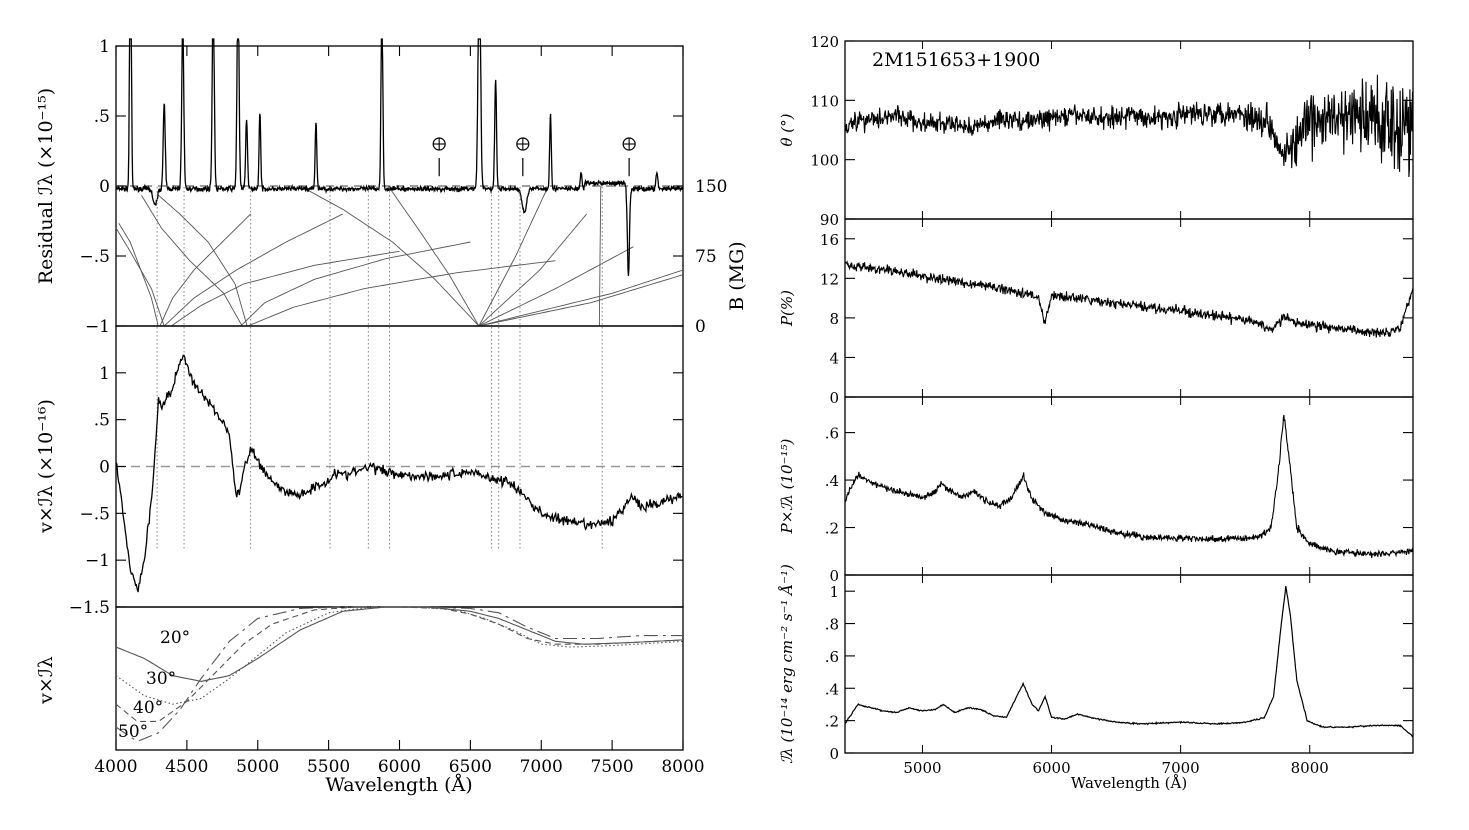 This screenshot has width=1469, height=830. What do you see at coordinates (787, 486) in the screenshot?
I see `right-3-ylabel: P×ℐλ (10⁻¹⁵)` at bounding box center [787, 486].